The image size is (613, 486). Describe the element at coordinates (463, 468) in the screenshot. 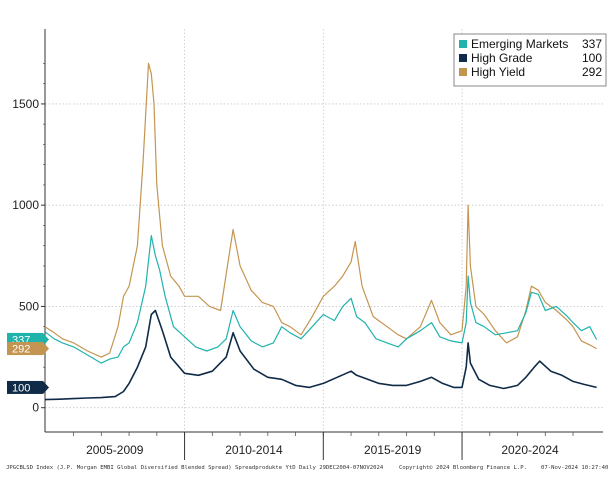

I see `footer-copyright: Copyright© 2024 Bloomberg Finance L.P.` at that location.